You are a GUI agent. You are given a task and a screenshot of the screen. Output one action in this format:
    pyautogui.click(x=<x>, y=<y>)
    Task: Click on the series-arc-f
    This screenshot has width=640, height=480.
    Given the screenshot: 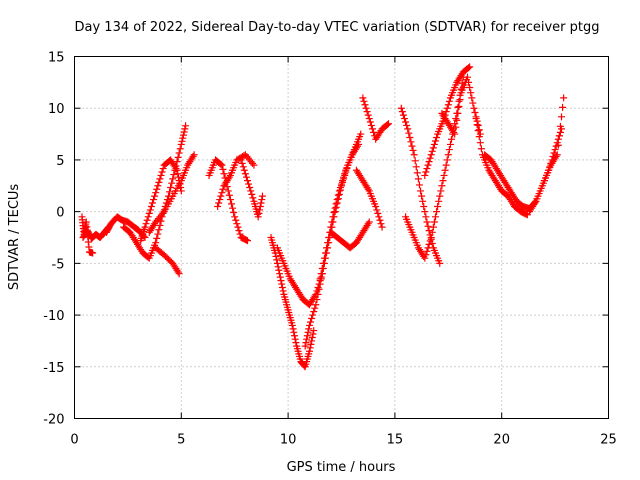 What is the action you would take?
    pyautogui.click(x=171, y=193)
    